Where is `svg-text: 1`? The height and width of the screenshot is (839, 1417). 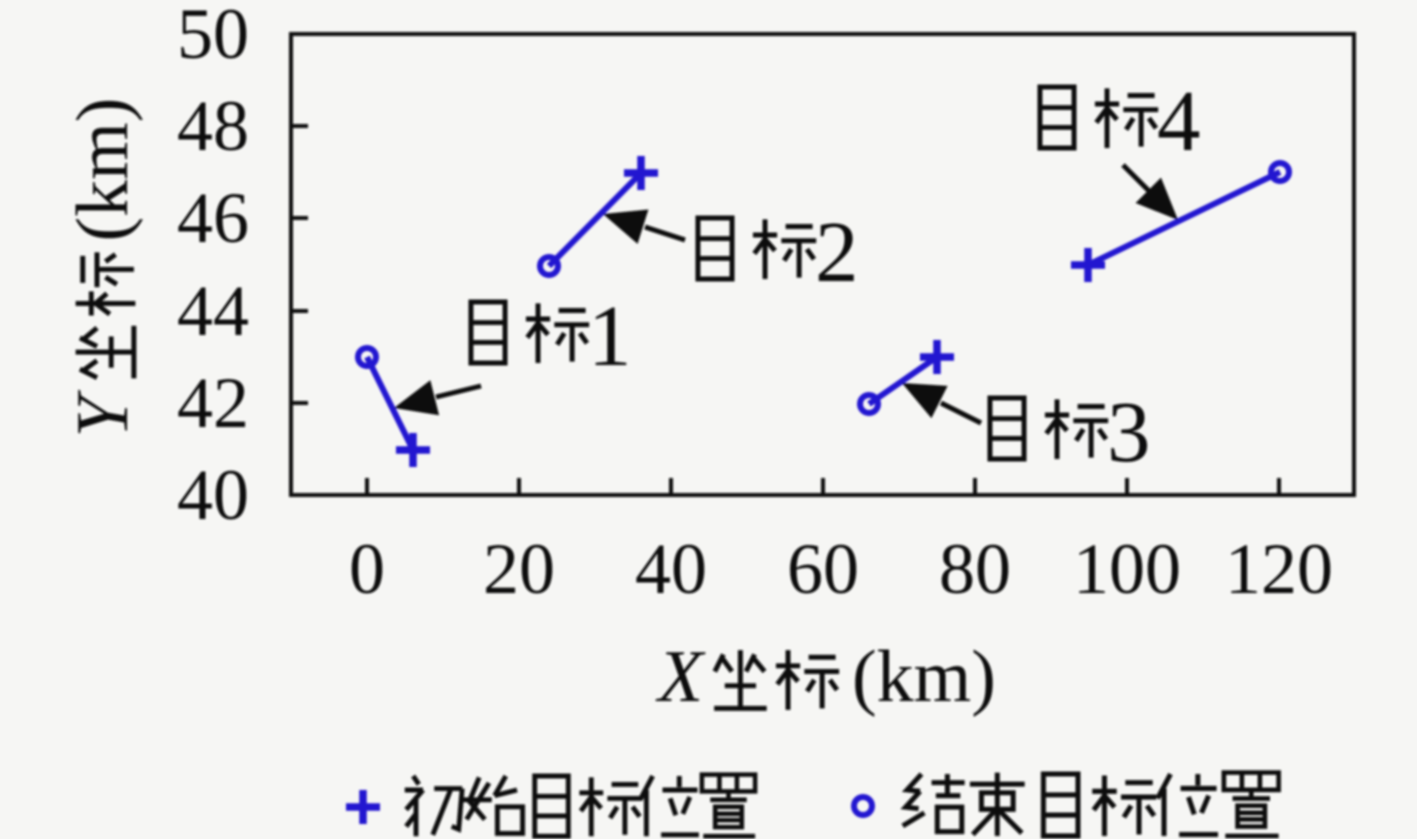
svg-text: 1 is located at coordinates (610, 335).